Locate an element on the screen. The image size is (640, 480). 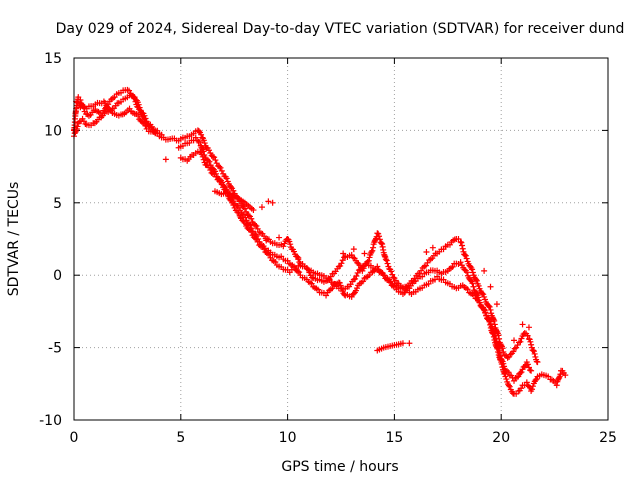
y-tick-label: -5 is located at coordinates (55, 349).